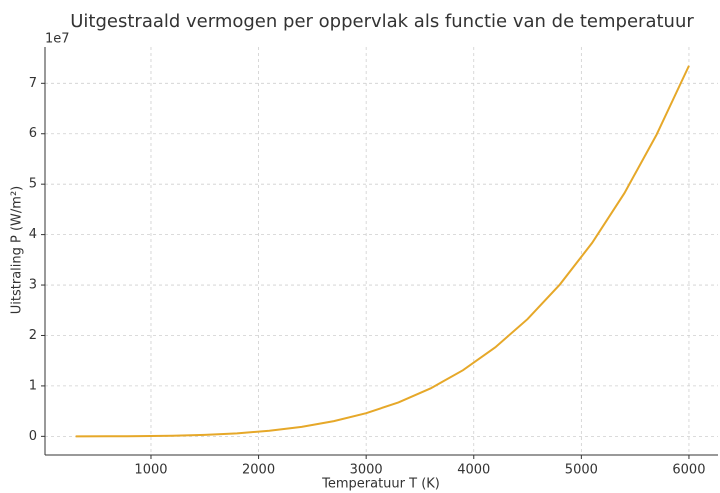 The width and height of the screenshot is (720, 493). I want to click on y-tick-label: 0, so click(33, 436).